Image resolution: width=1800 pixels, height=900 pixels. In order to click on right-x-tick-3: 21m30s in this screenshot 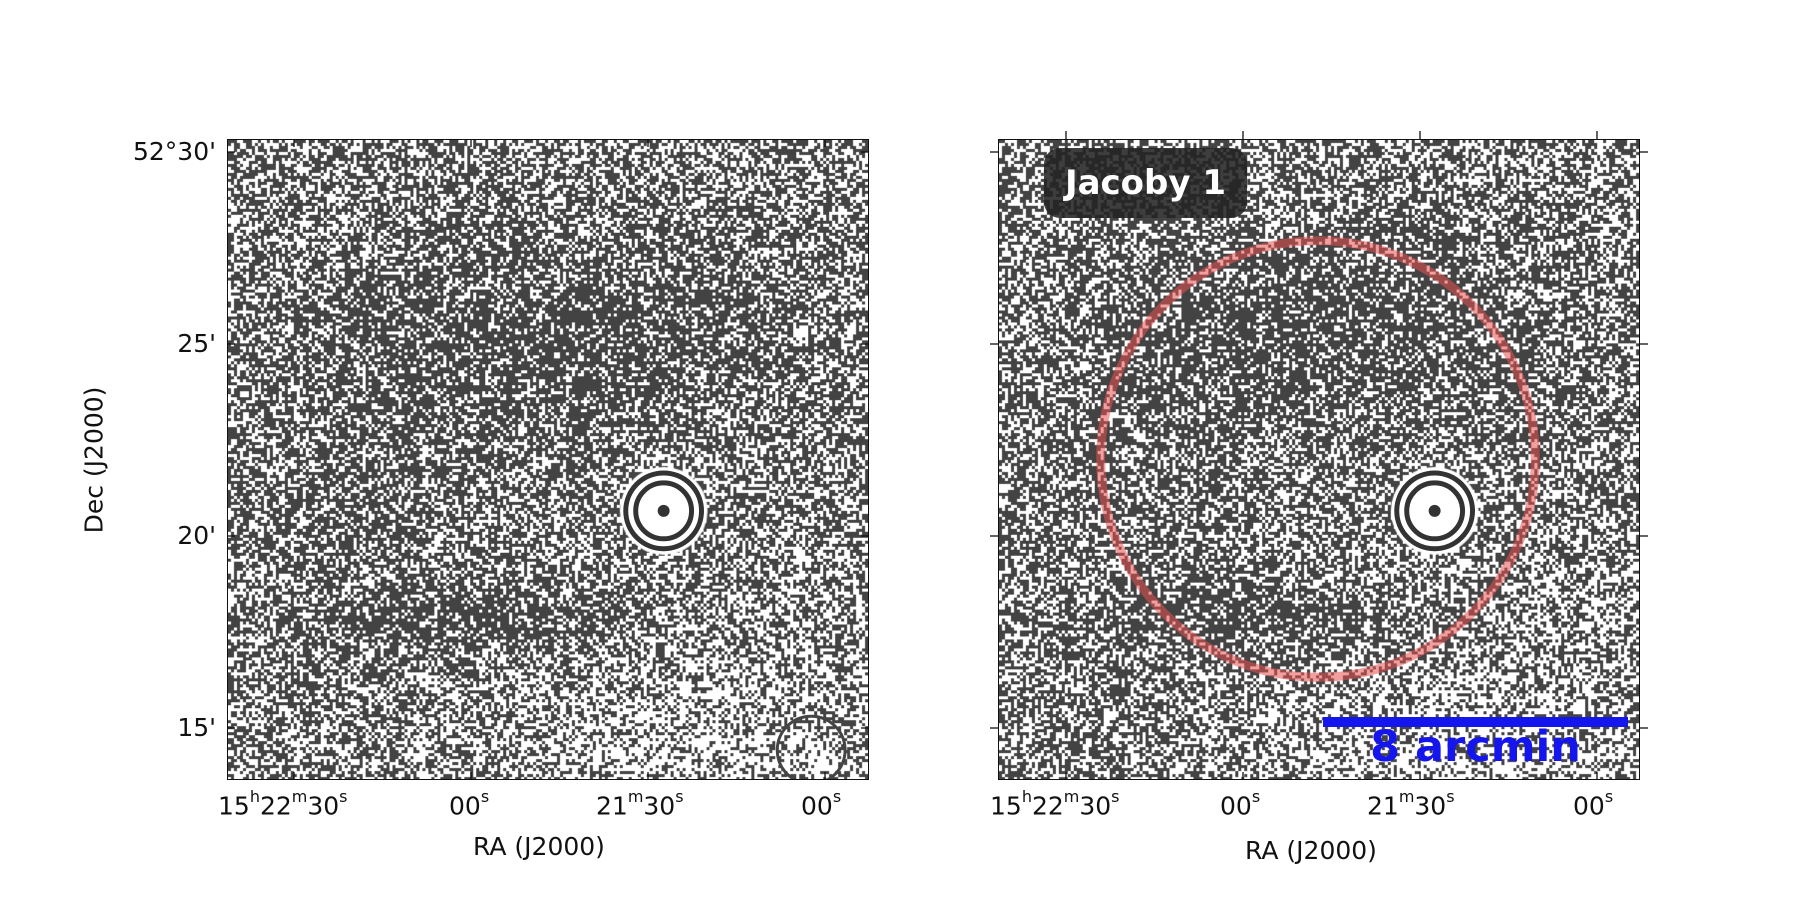, I will do `click(1411, 804)`.